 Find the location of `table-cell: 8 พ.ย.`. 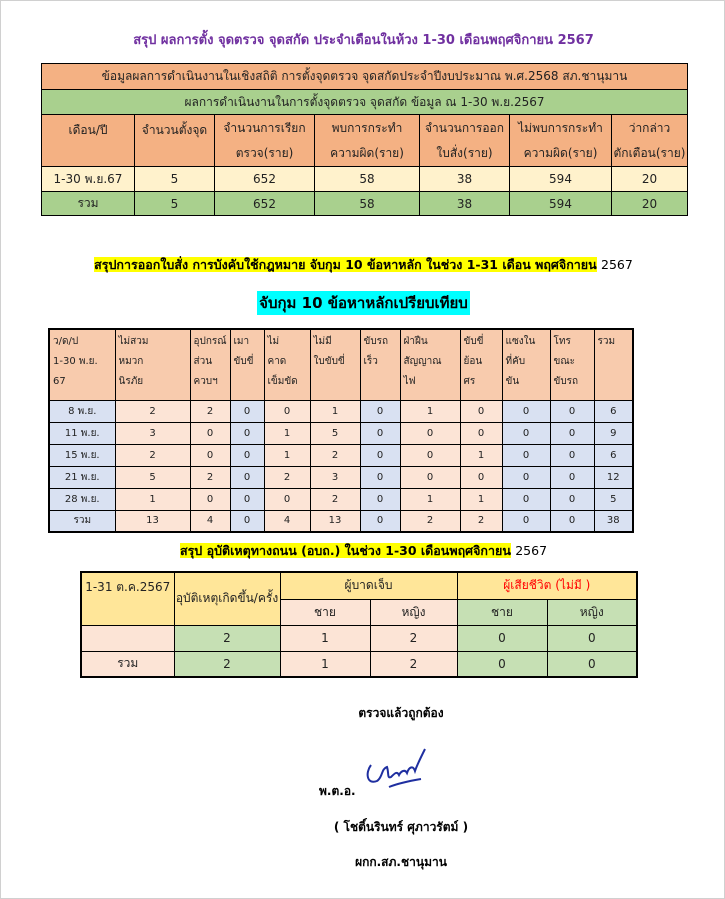

table-cell: 8 พ.ย. is located at coordinates (82, 411).